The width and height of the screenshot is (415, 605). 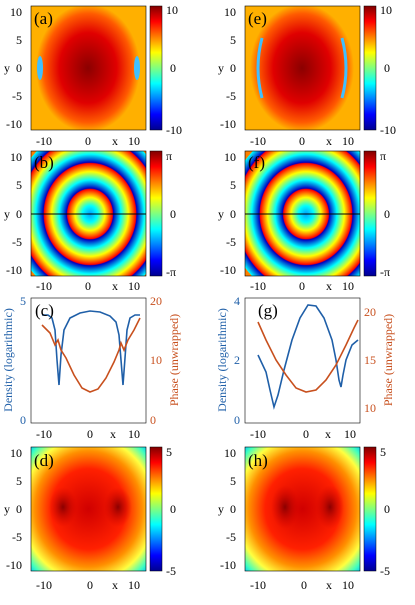 I want to click on density-curve, so click(x=308, y=357).